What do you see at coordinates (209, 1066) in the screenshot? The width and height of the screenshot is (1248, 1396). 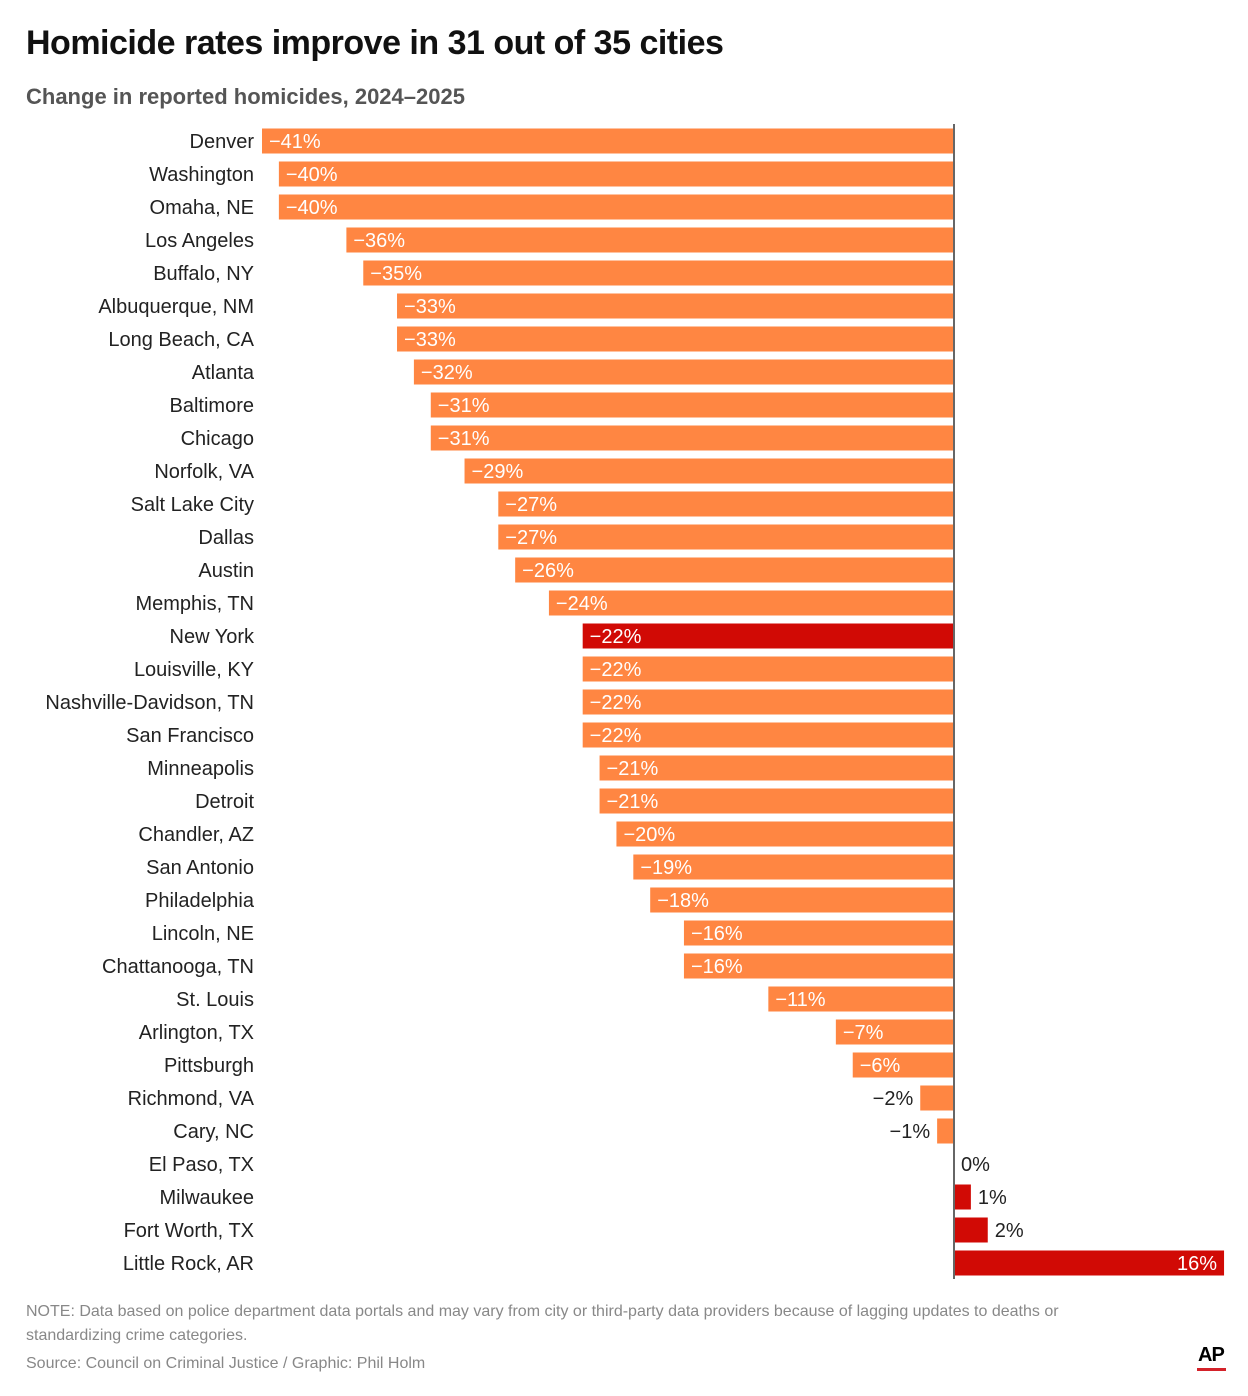 I see `category-label: Pittsburgh` at bounding box center [209, 1066].